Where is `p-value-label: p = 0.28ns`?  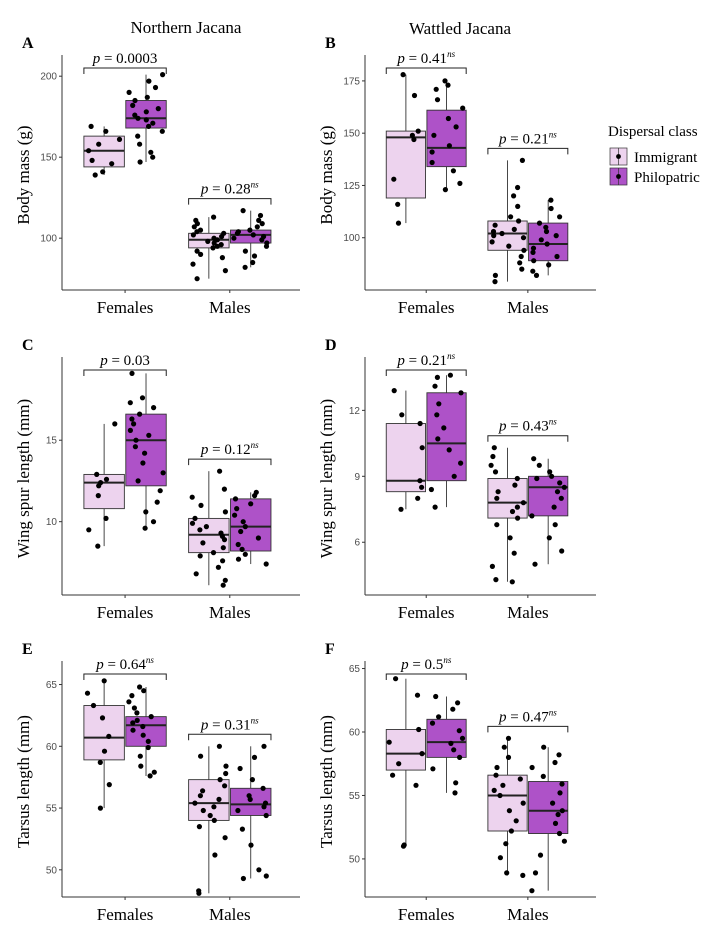
p-value-label: p = 0.28ns is located at coordinates (229, 189).